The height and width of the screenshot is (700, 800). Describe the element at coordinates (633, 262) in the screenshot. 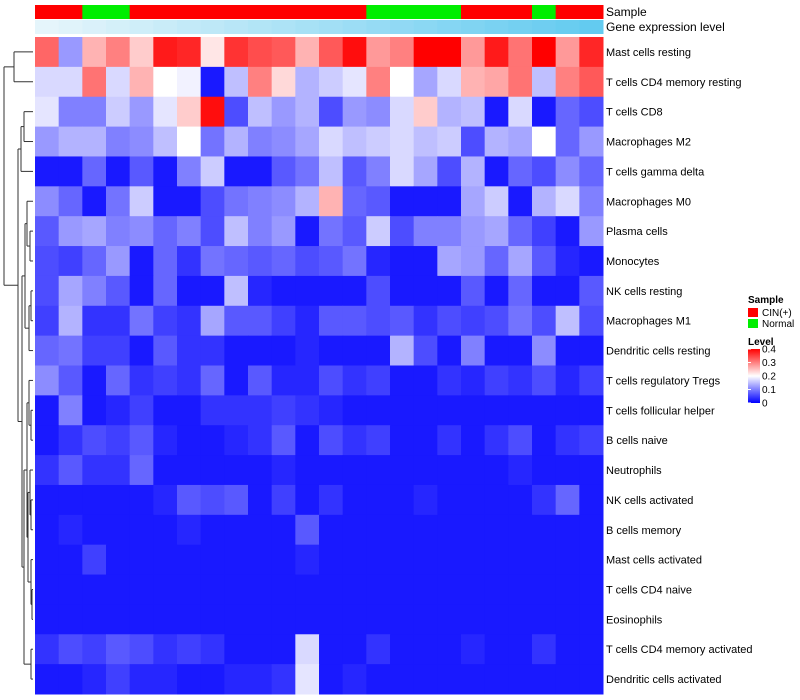

I see `row-label: Monocytes` at that location.